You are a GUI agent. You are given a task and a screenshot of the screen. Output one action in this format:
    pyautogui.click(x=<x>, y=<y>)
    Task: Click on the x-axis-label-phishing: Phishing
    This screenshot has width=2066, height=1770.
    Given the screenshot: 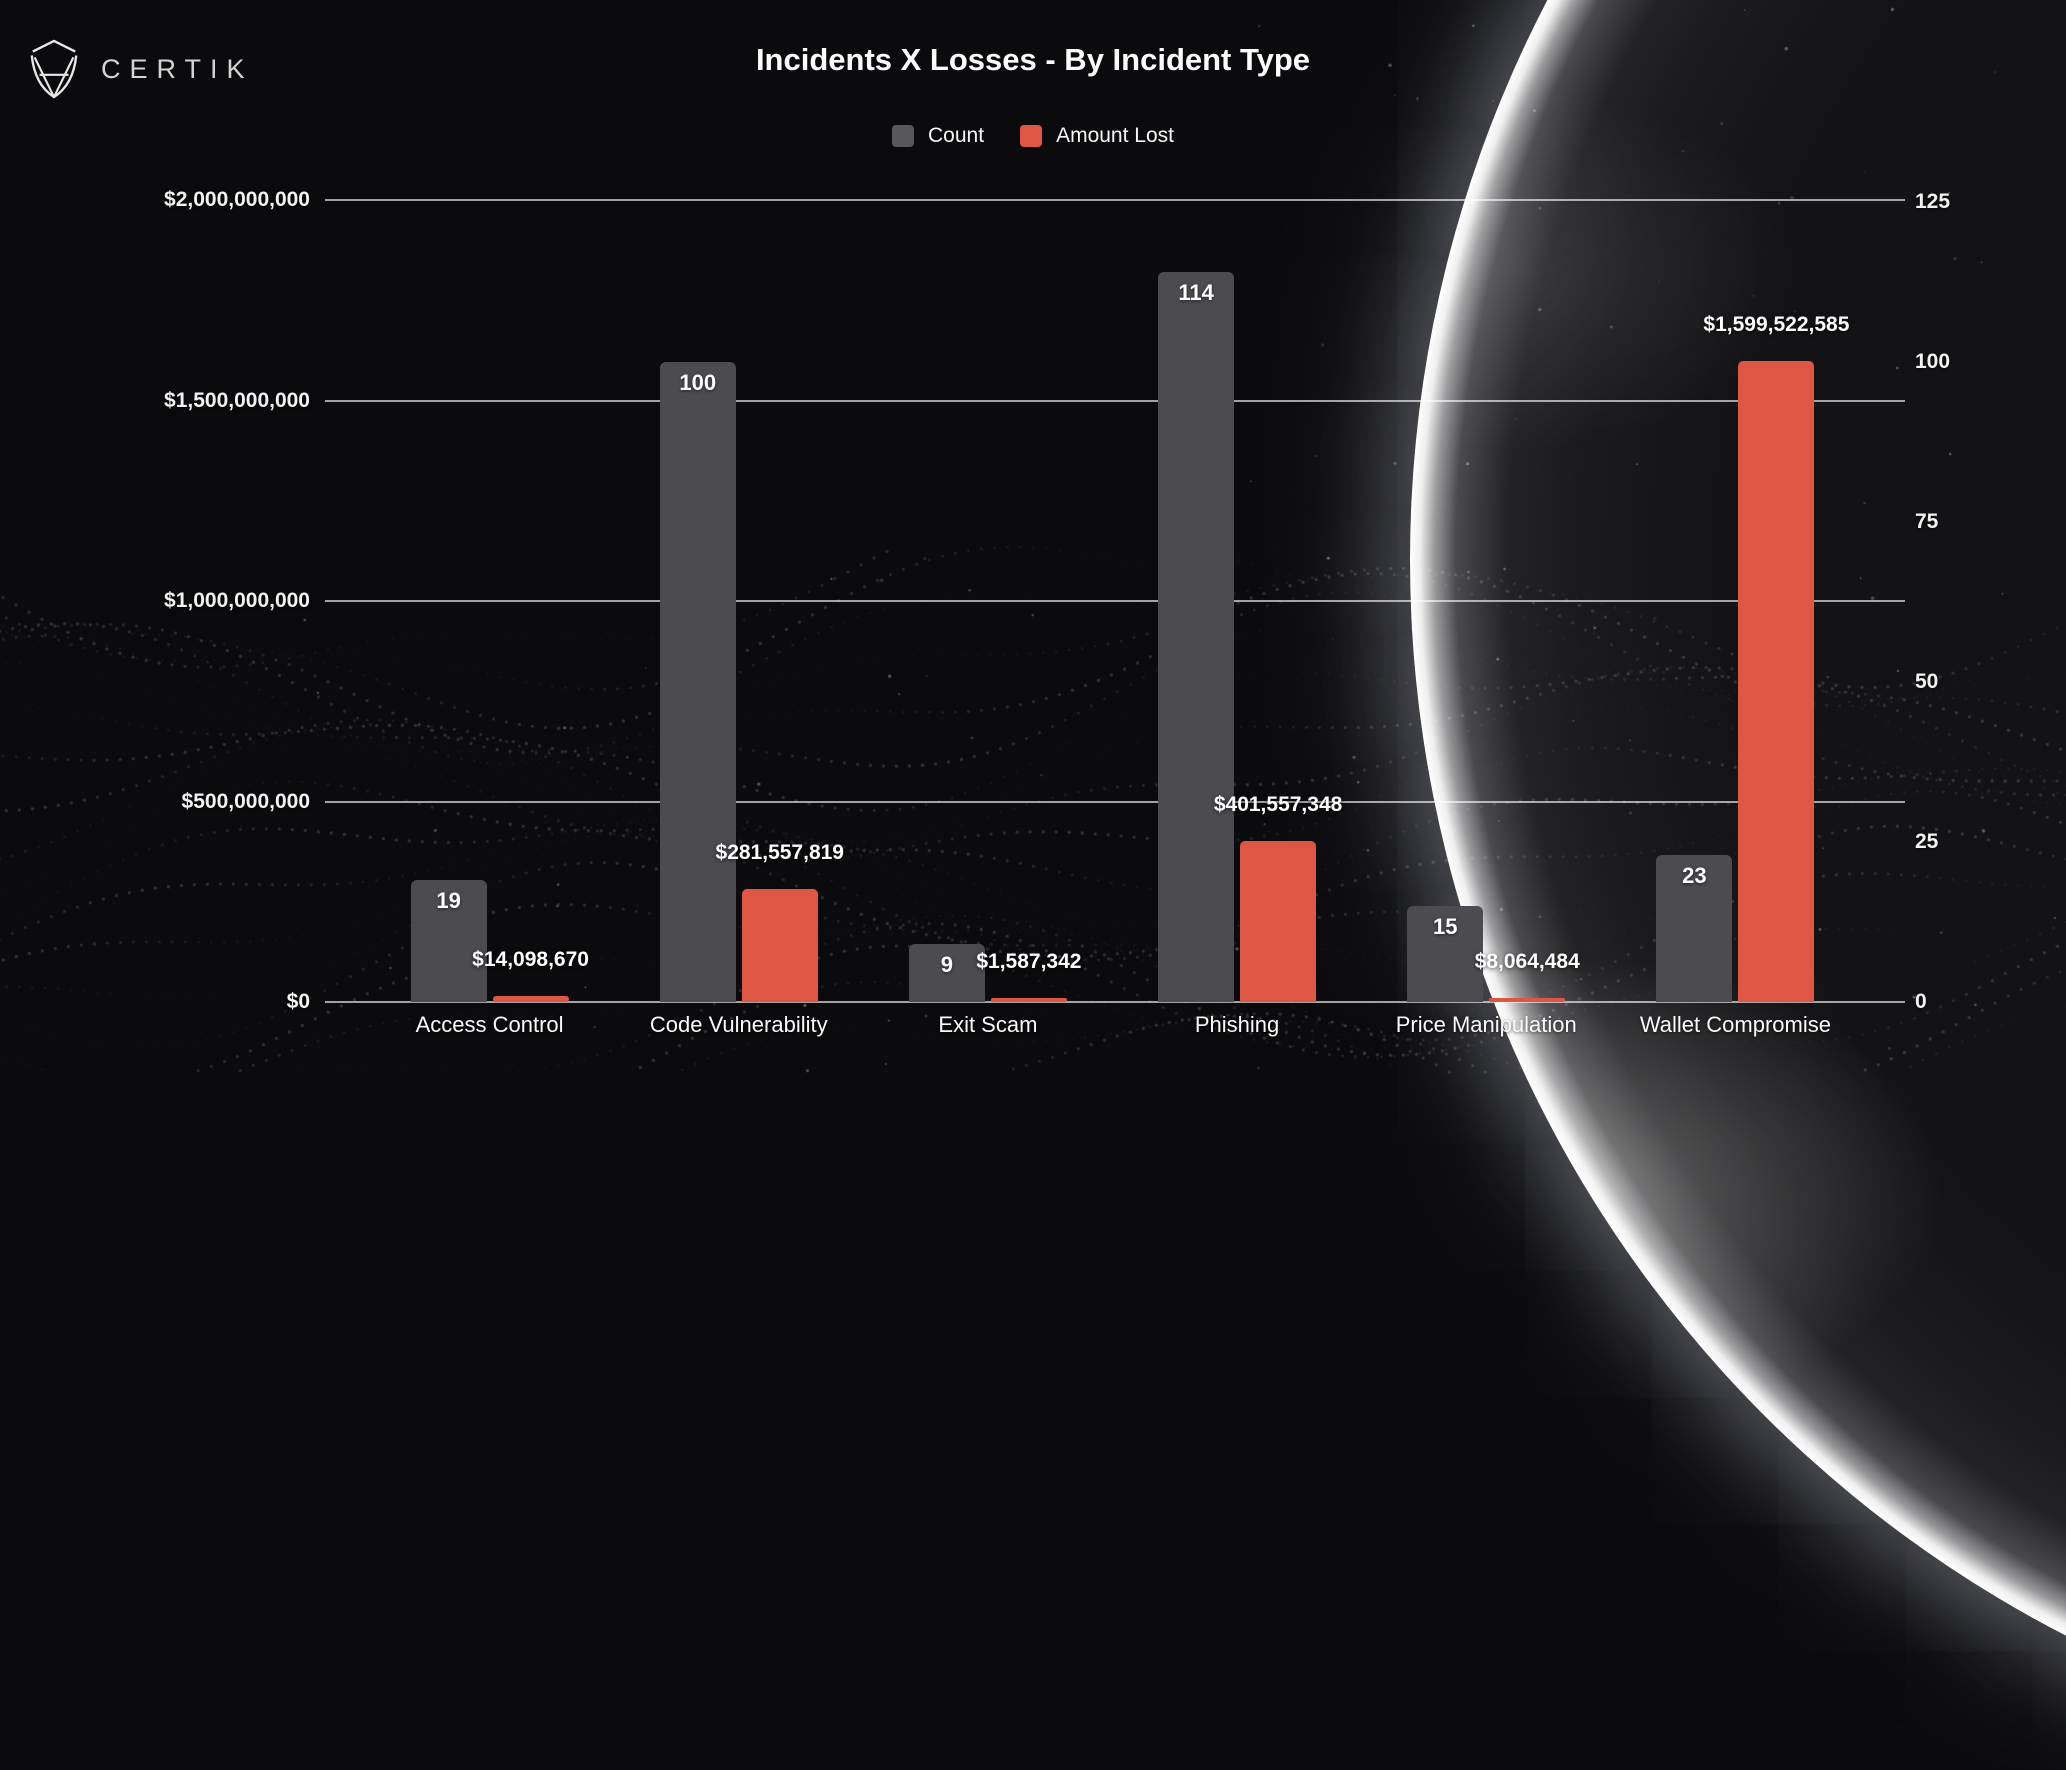 What is the action you would take?
    pyautogui.click(x=1237, y=1024)
    